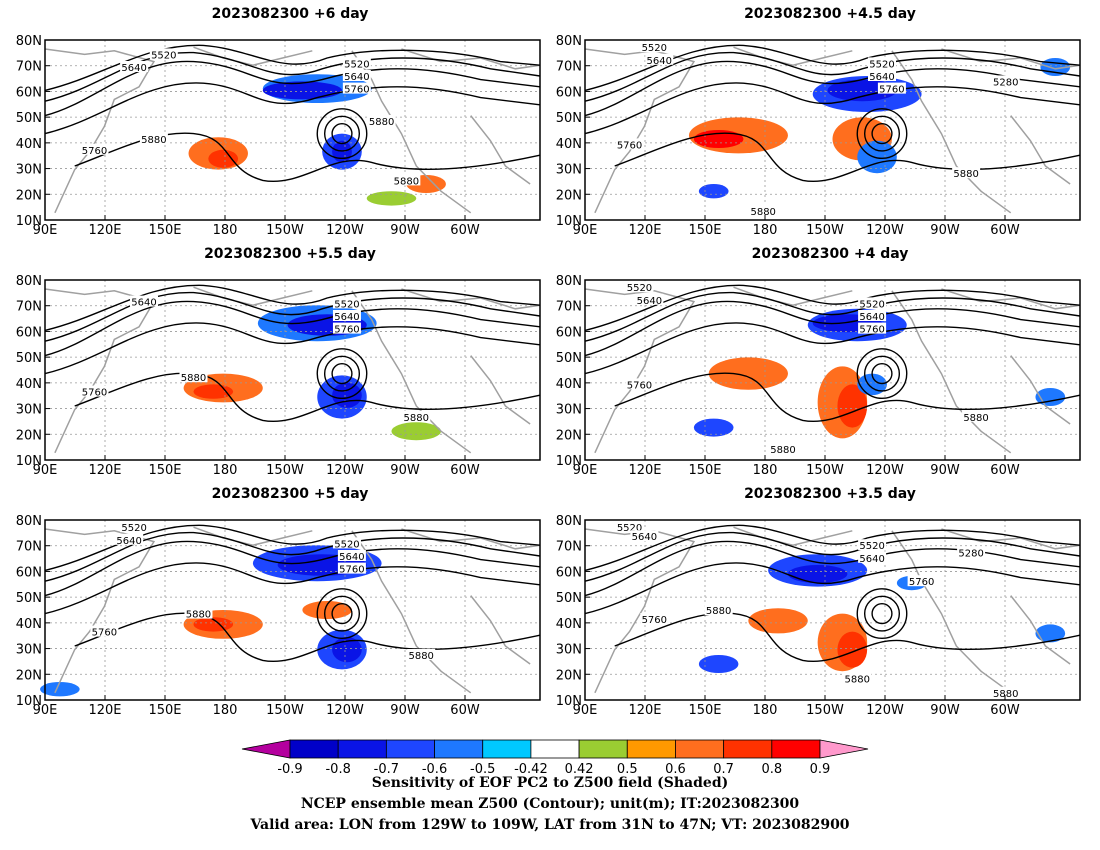 This screenshot has width=1100, height=850. What do you see at coordinates (569, 195) in the screenshot?
I see `y-tick-label: 20N` at bounding box center [569, 195].